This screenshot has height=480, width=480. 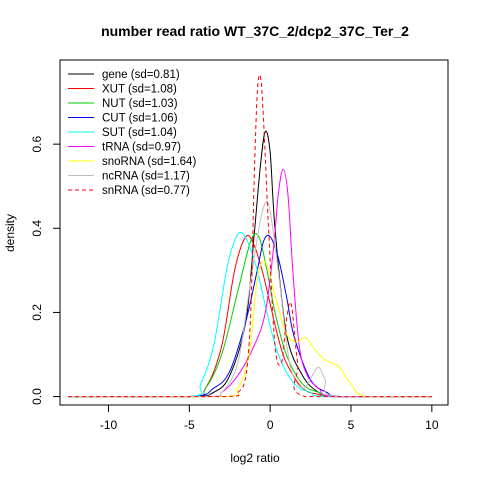 I want to click on x-tick-label: 10, so click(x=432, y=425).